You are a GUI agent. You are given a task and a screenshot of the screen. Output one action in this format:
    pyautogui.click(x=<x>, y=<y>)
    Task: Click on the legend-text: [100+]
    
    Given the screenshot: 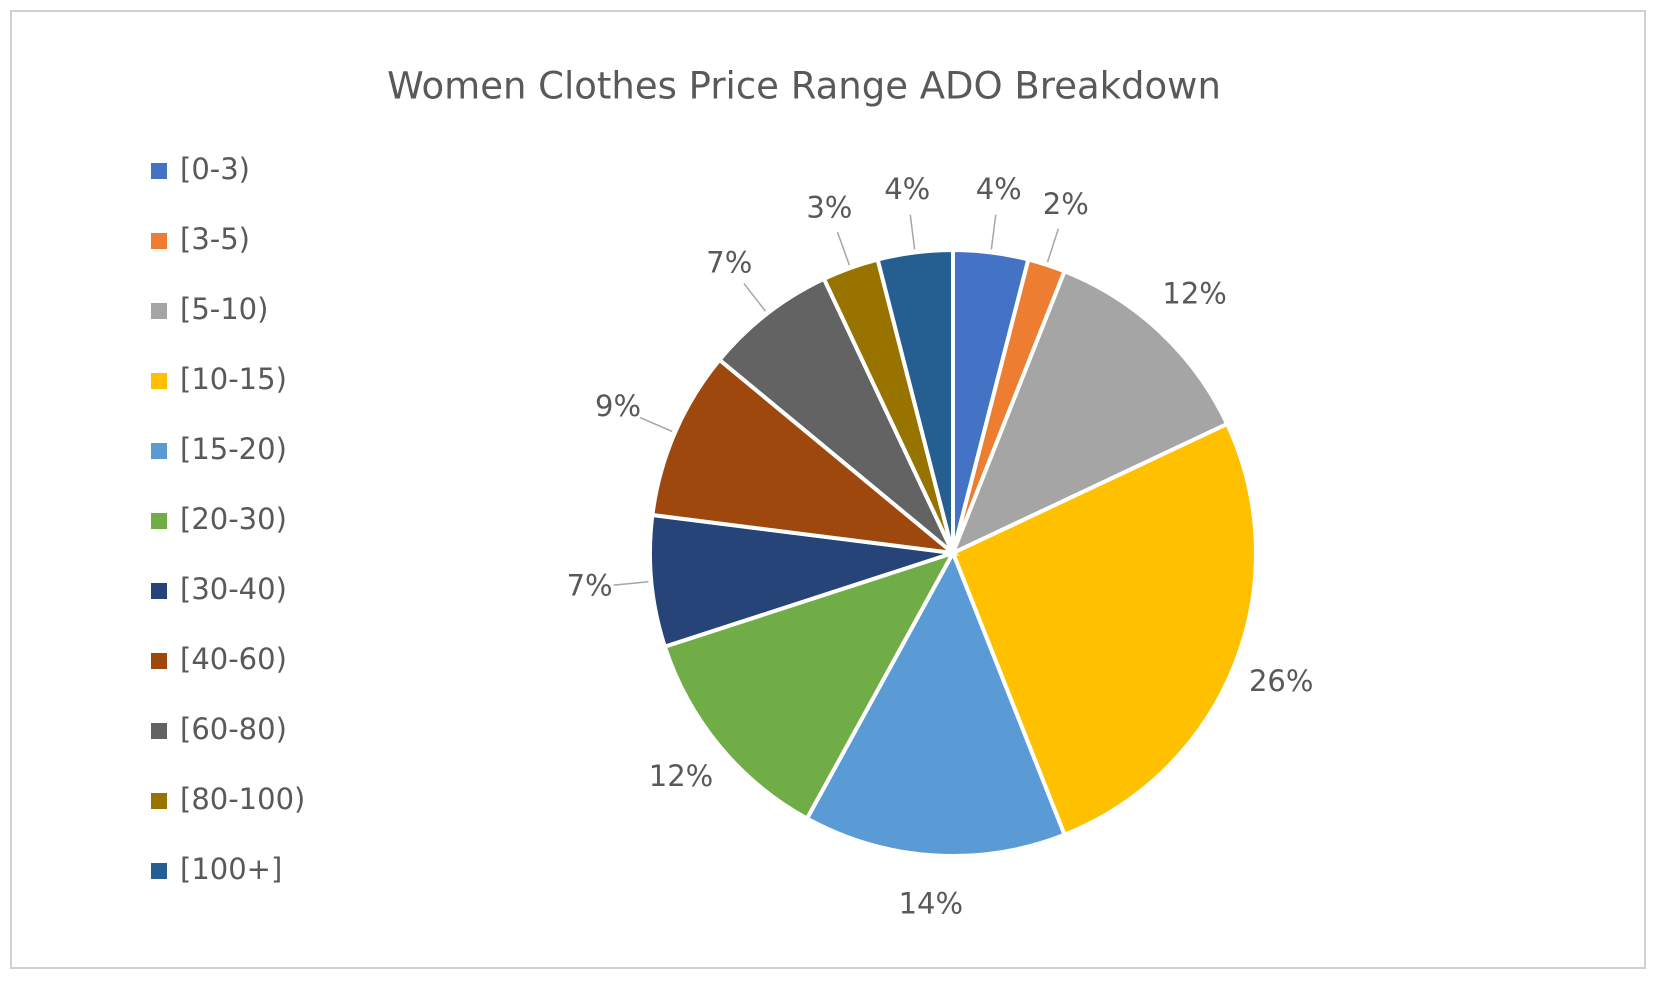 What is the action you would take?
    pyautogui.click(x=231, y=869)
    